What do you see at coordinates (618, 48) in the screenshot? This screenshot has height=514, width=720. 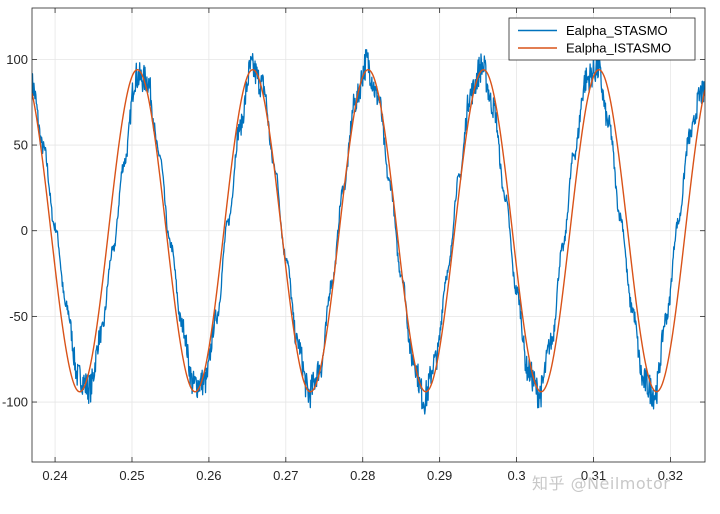 I see `legend-label-istasmo: Ealpha_ISTASMO` at bounding box center [618, 48].